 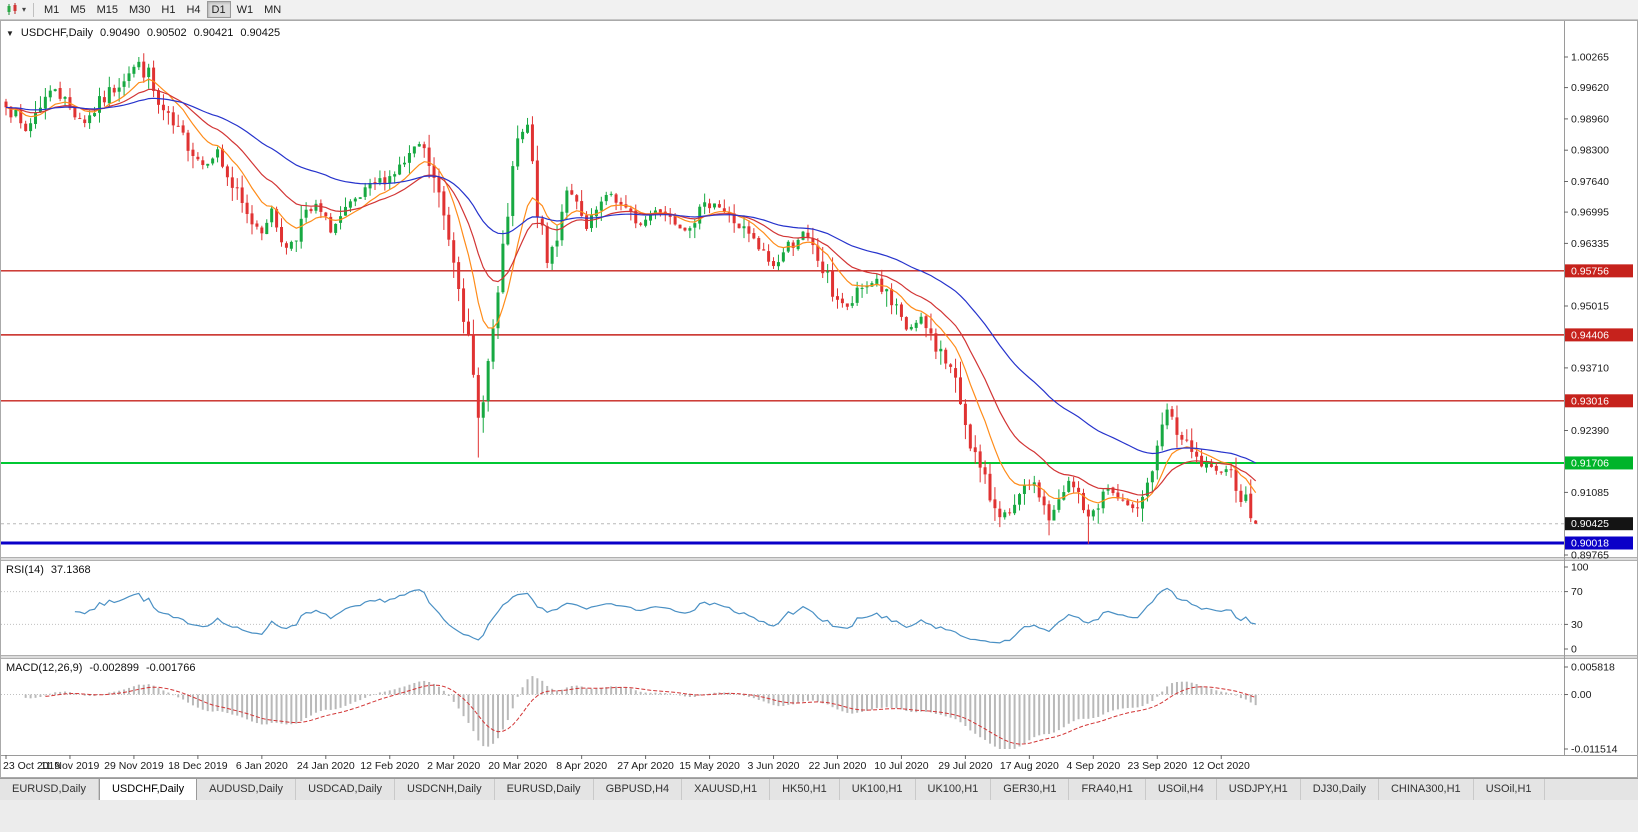 What do you see at coordinates (1590, 119) in the screenshot?
I see `price-tick-label: 0.98960` at bounding box center [1590, 119].